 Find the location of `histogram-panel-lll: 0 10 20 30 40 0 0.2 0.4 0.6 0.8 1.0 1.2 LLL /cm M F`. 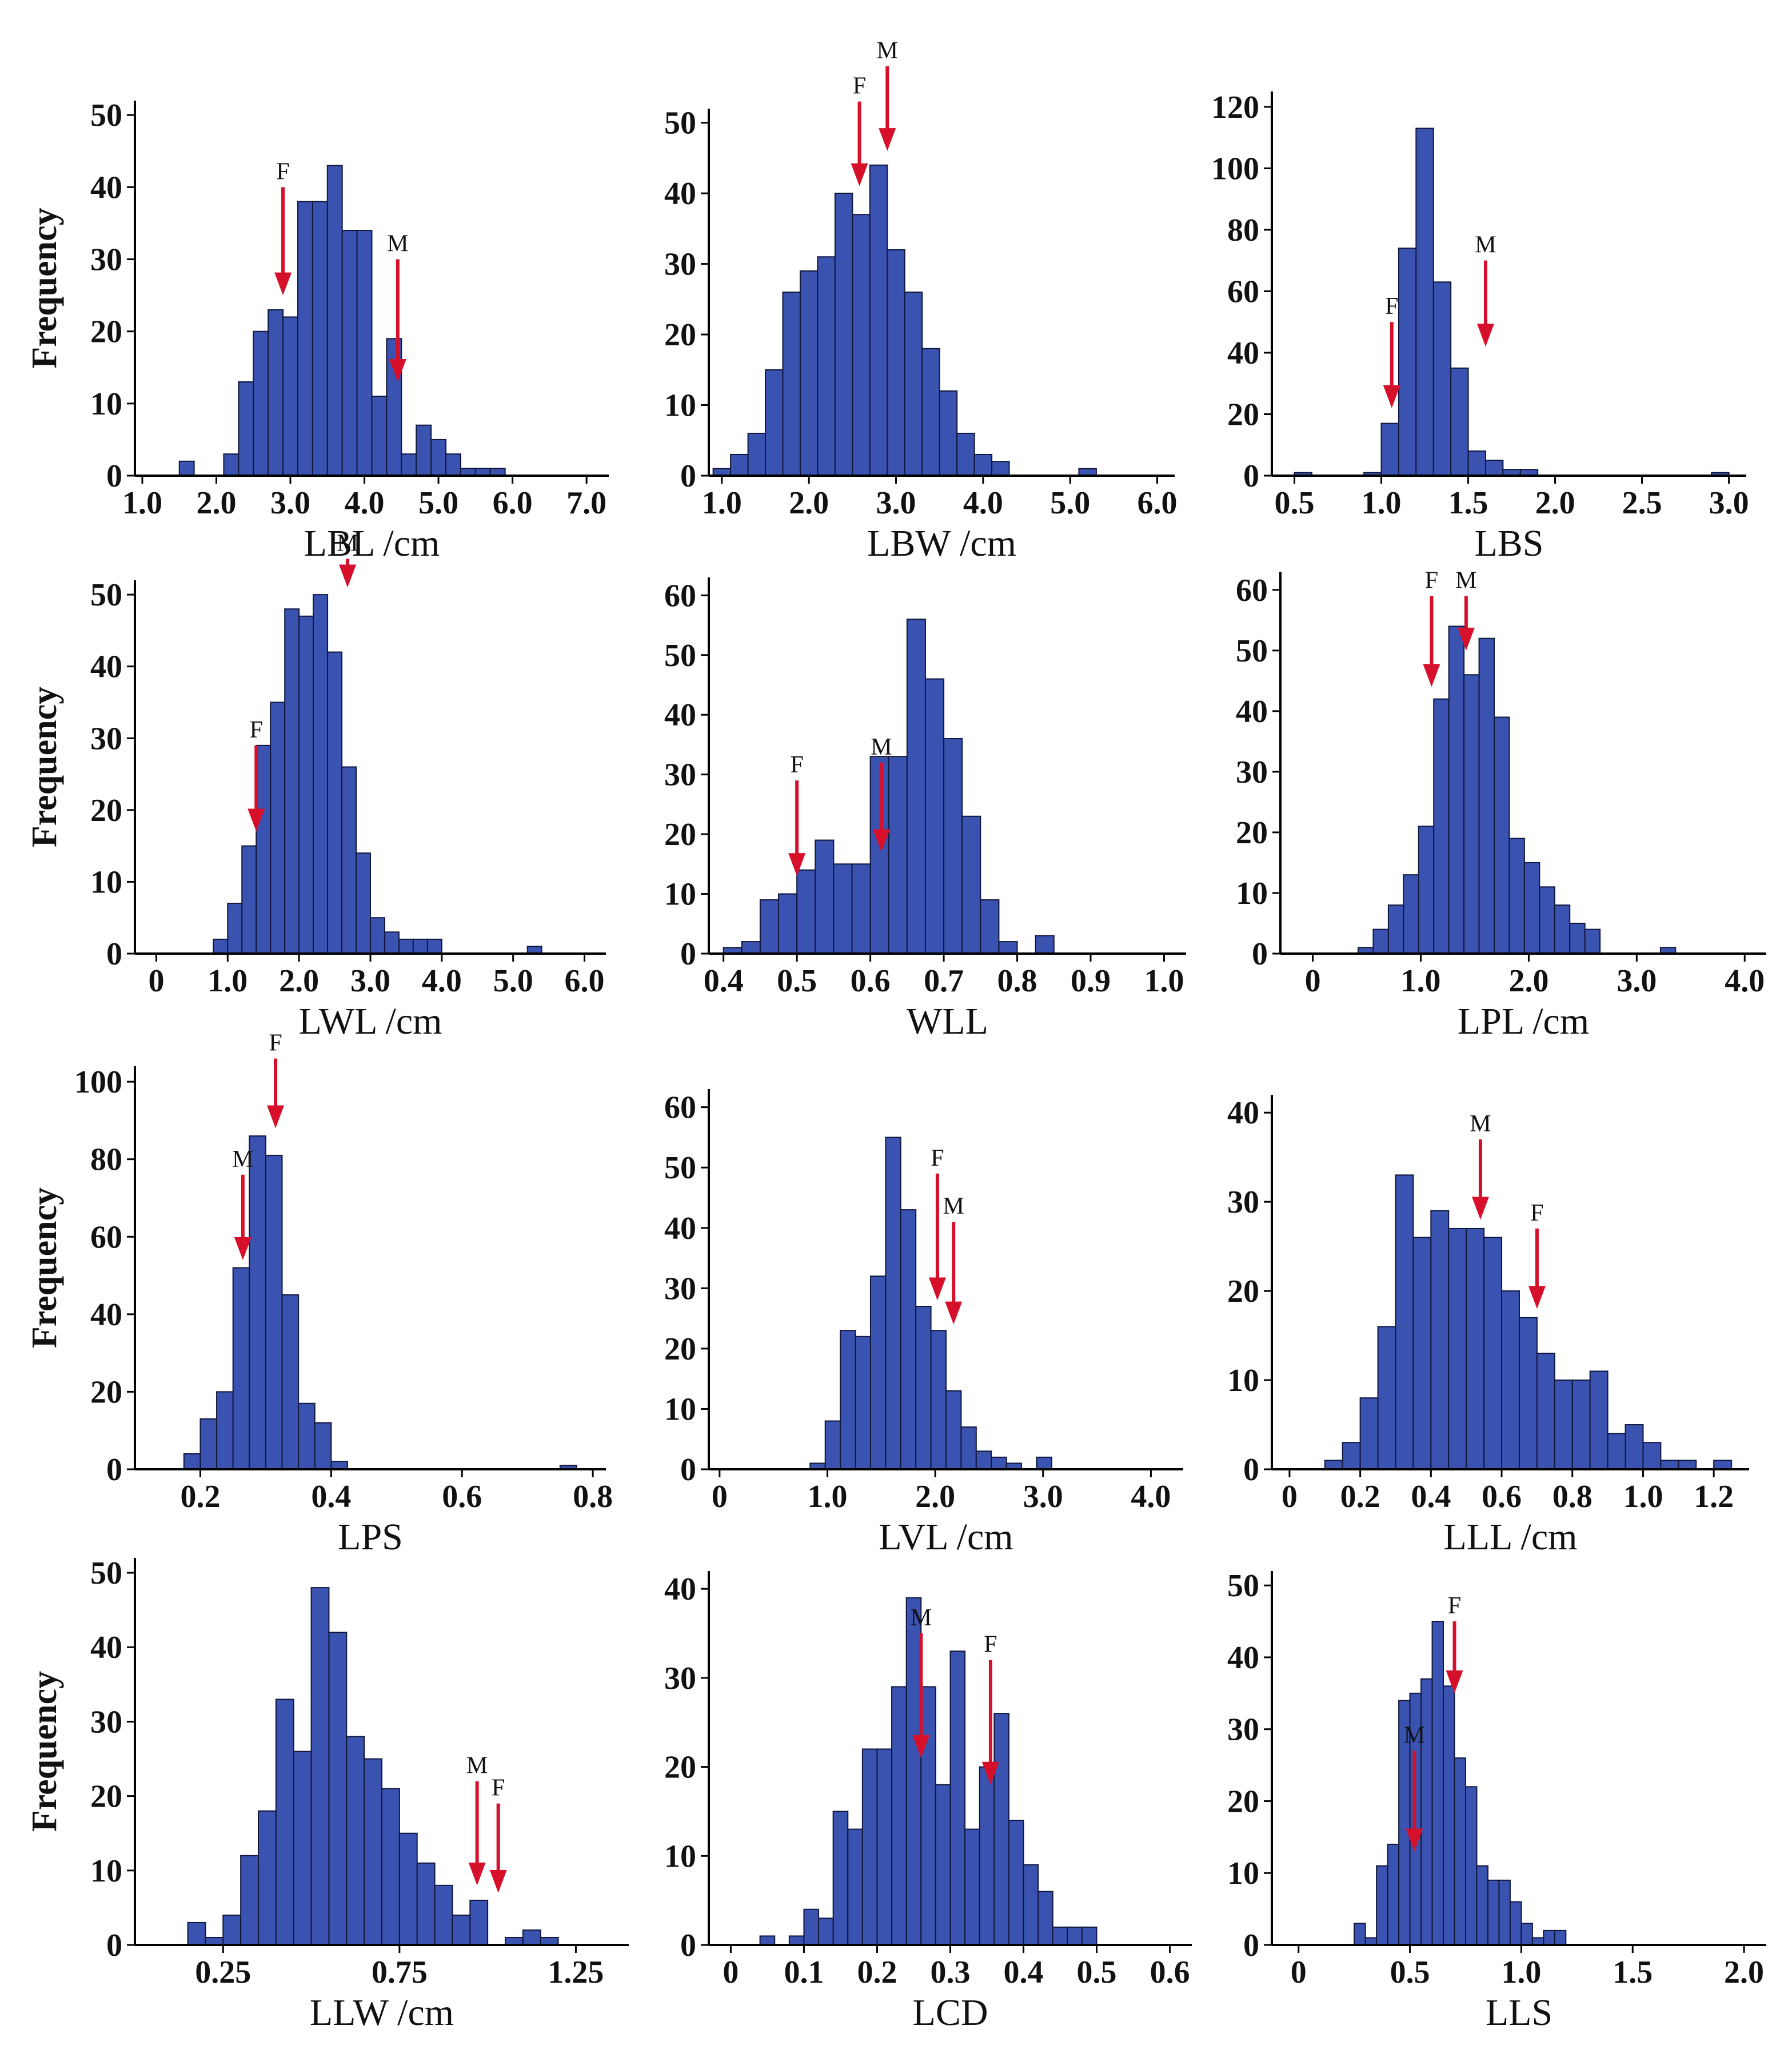

histogram-panel-lll: 0 10 20 30 40 0 0.2 0.4 0.6 0.8 1.0 1.2 LLL /cm M F is located at coordinates (1488, 1326).